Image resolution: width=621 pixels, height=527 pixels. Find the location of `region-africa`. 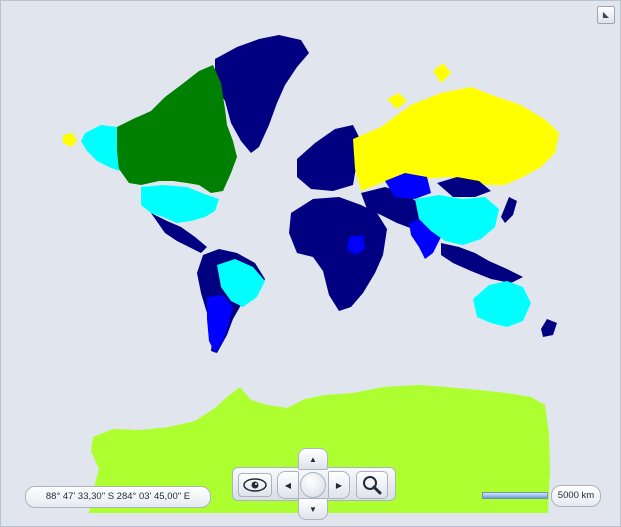

region-africa is located at coordinates (338, 254).